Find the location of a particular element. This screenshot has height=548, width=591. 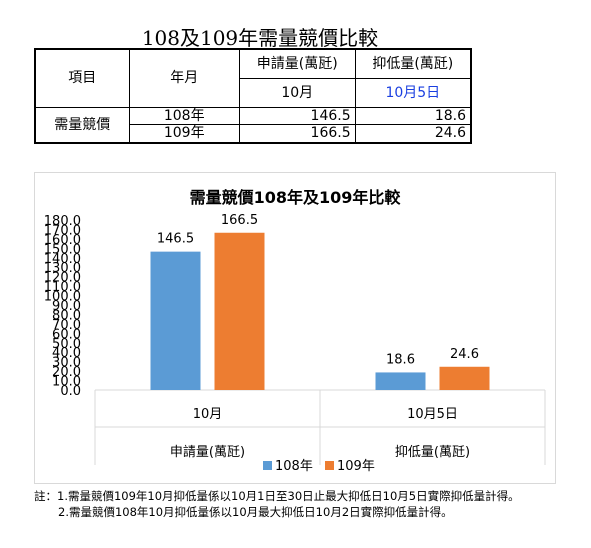

y-tick-label: 30.0 is located at coordinates (66, 363).